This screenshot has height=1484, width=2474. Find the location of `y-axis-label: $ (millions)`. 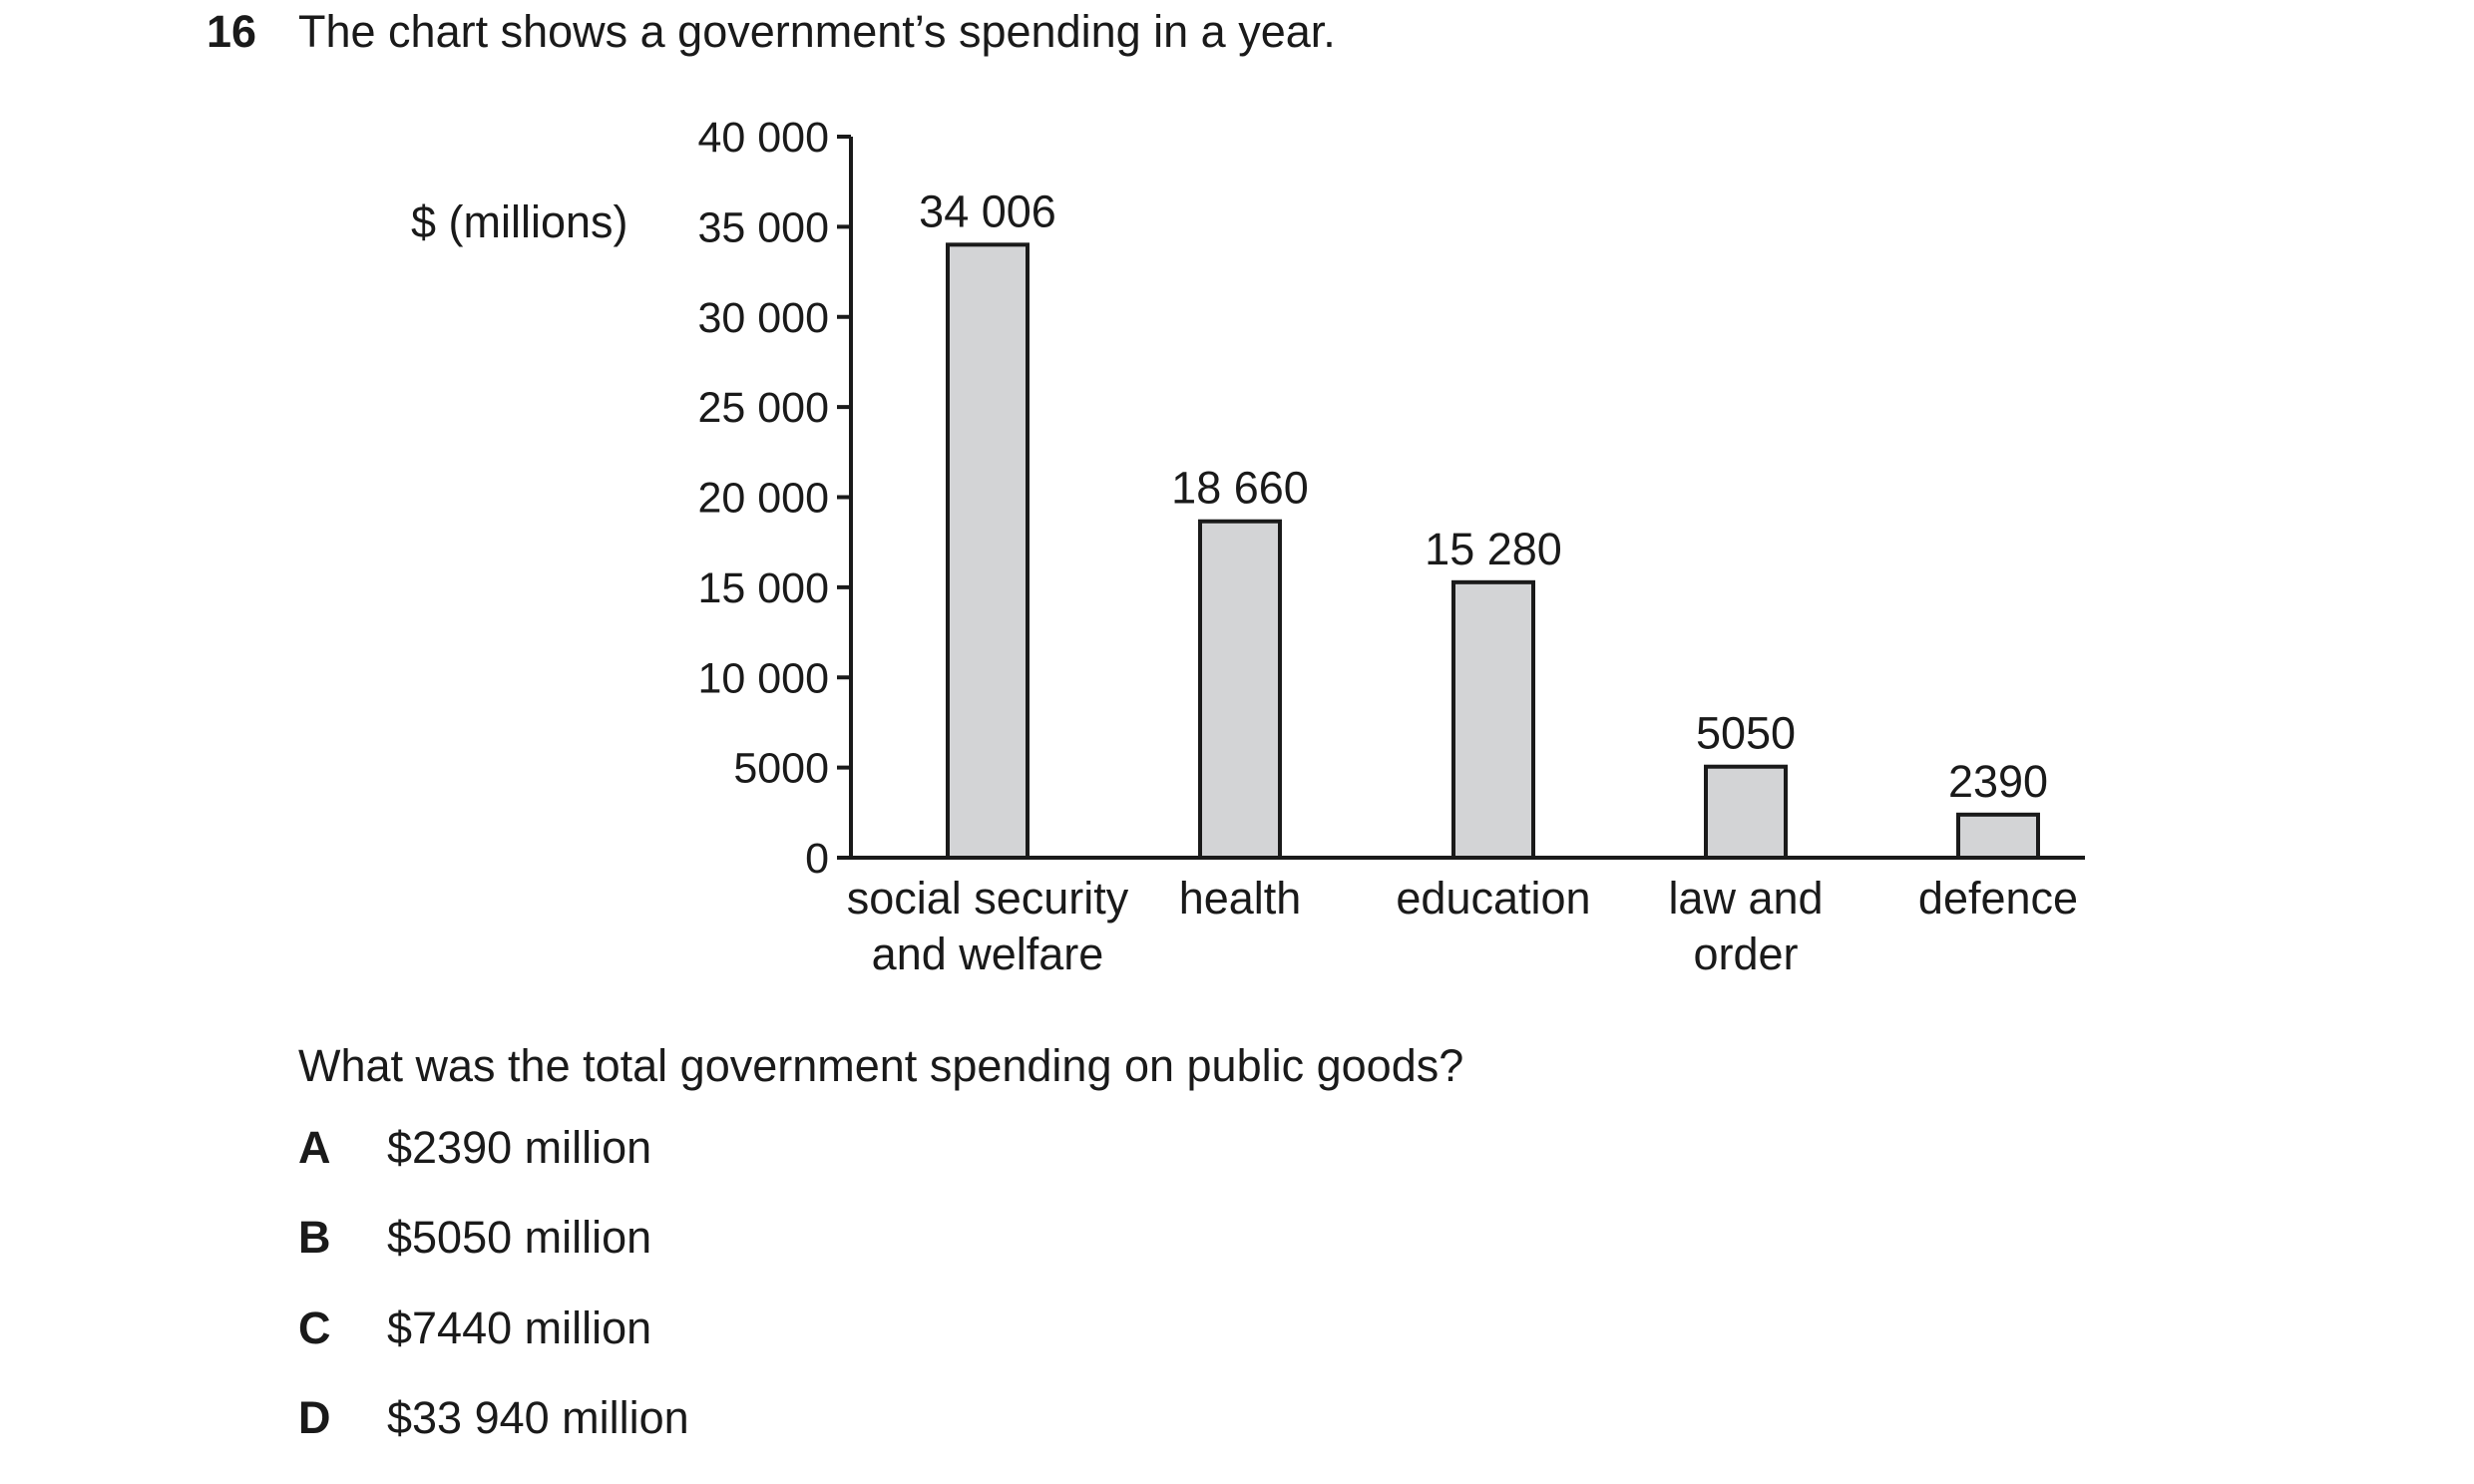

y-axis-label: $ (millions) is located at coordinates (519, 221).